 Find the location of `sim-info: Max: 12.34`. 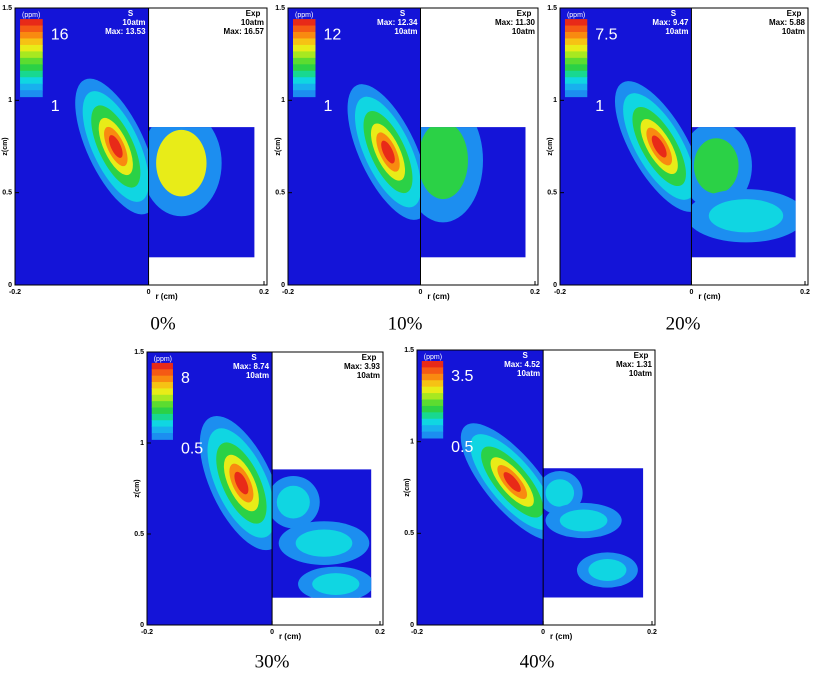

sim-info: Max: 12.34 is located at coordinates (397, 22).